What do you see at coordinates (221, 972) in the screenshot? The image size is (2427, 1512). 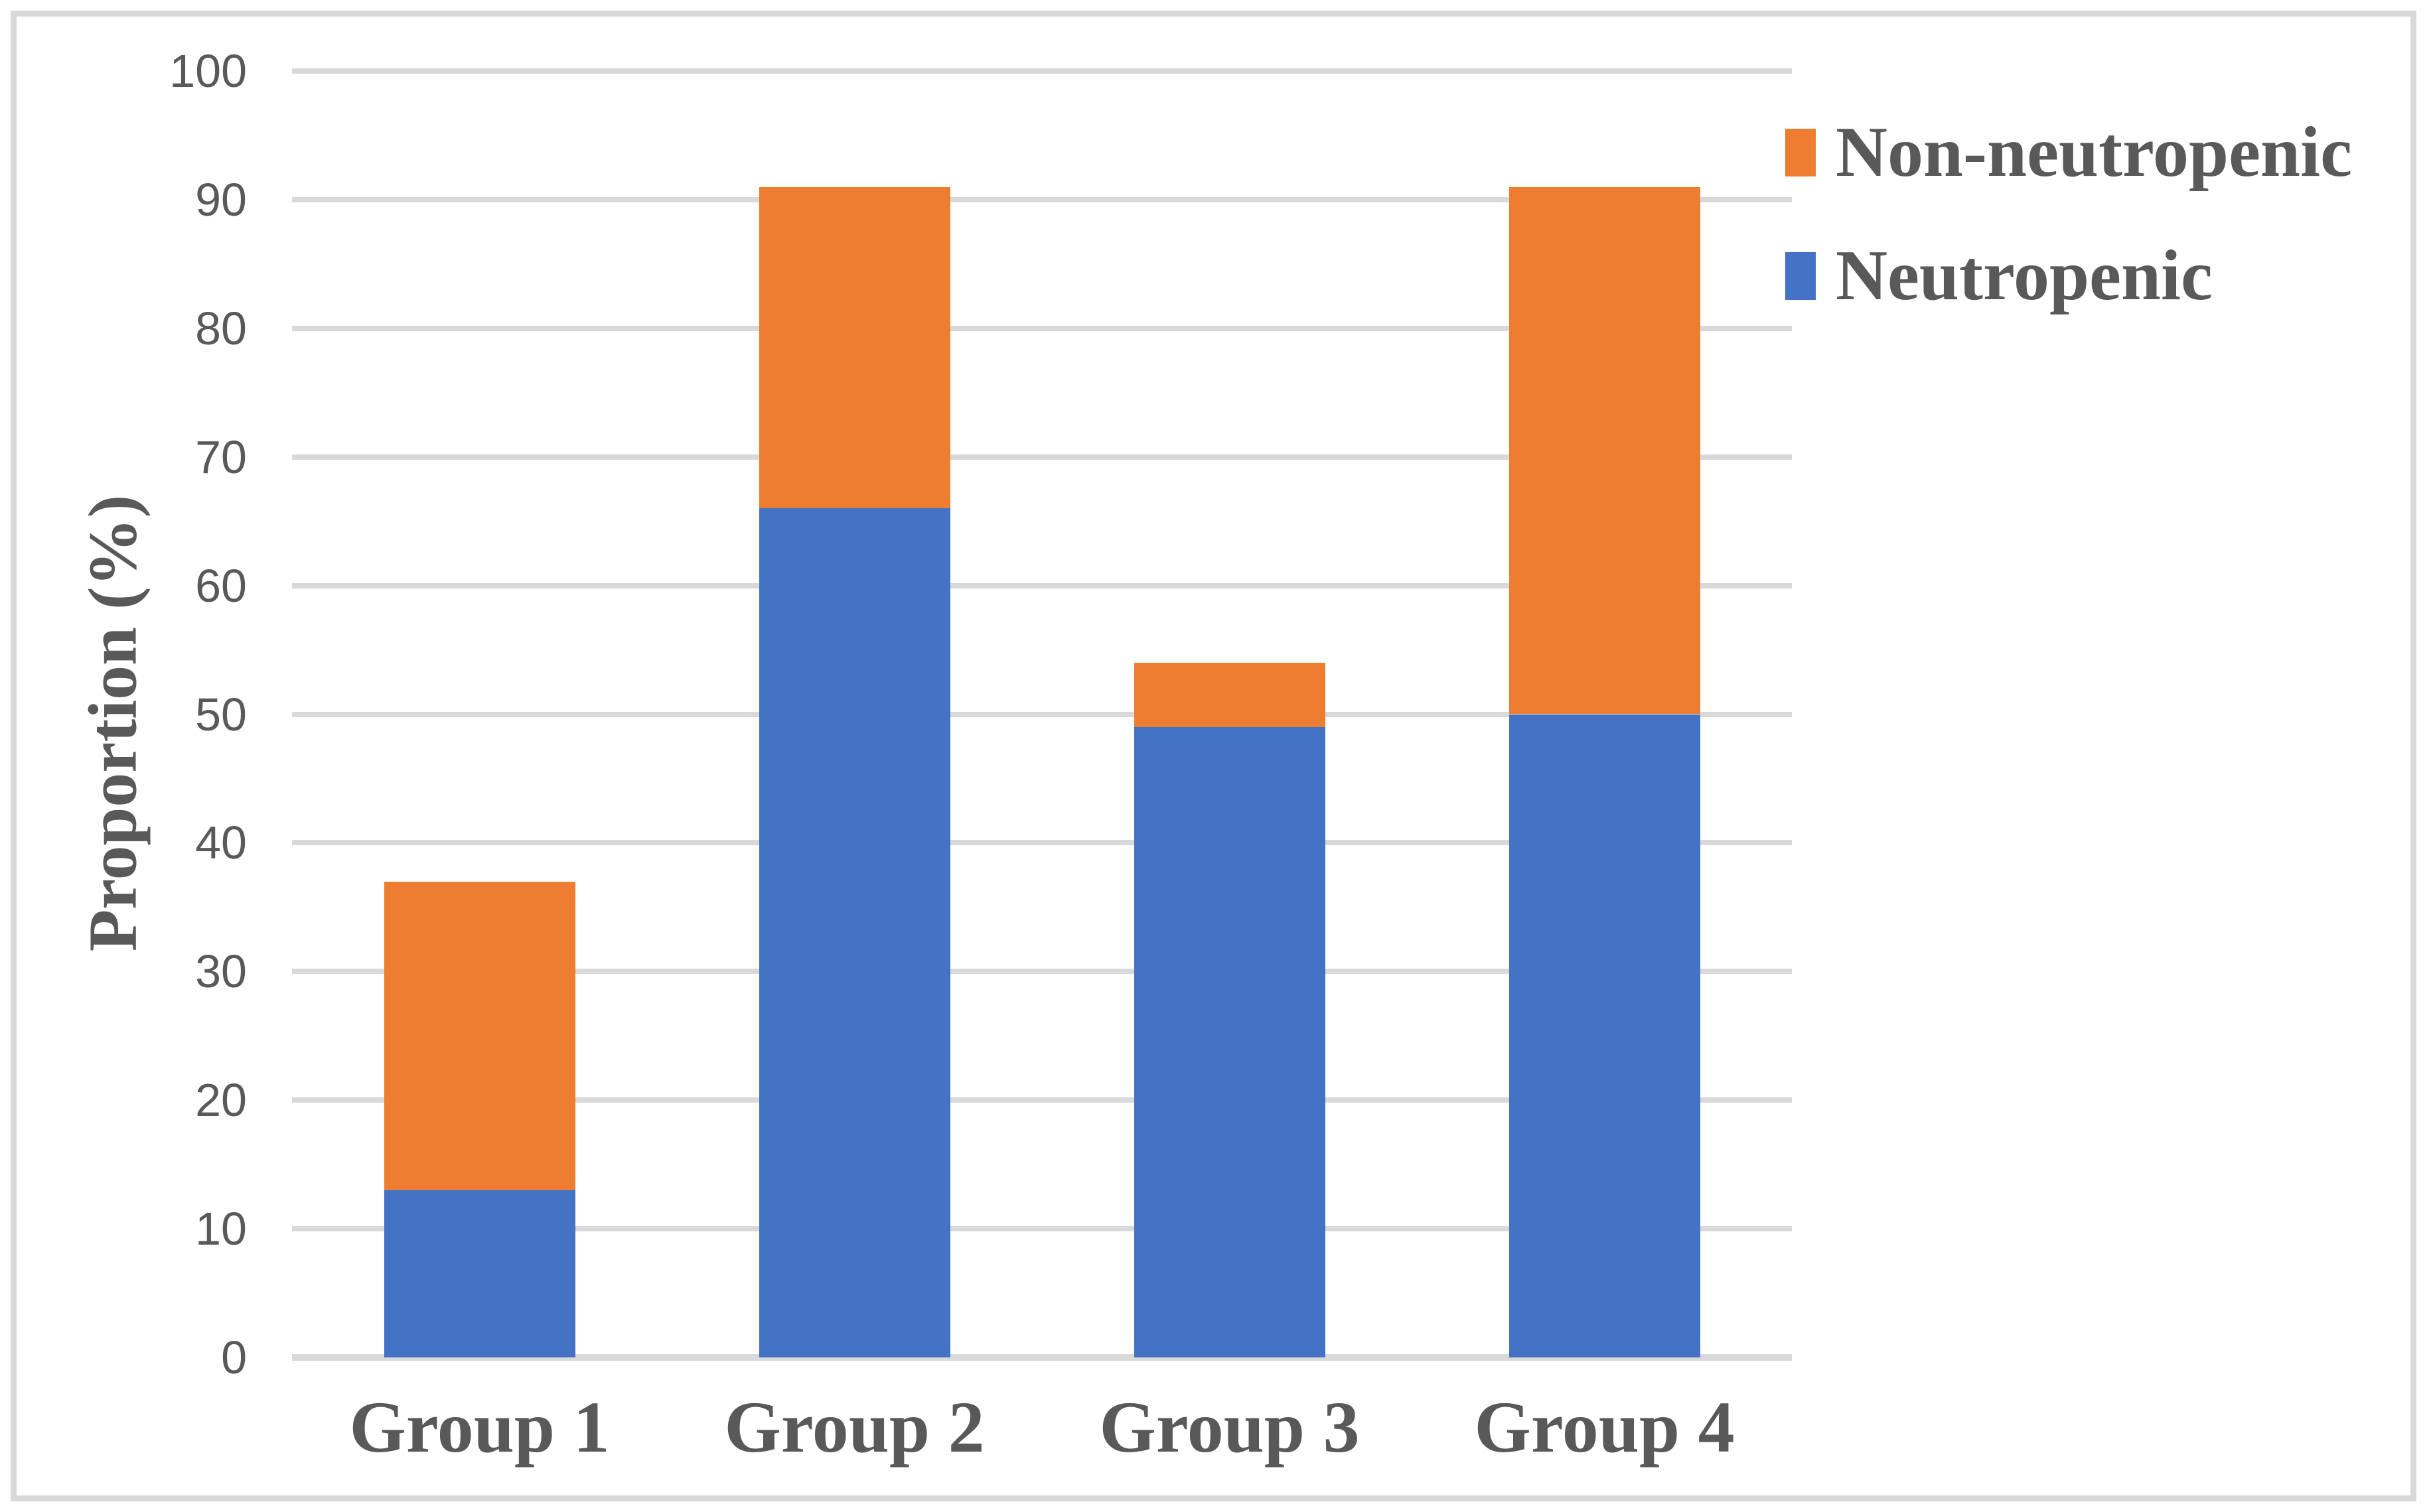 I see `y-tick-label: 30` at bounding box center [221, 972].